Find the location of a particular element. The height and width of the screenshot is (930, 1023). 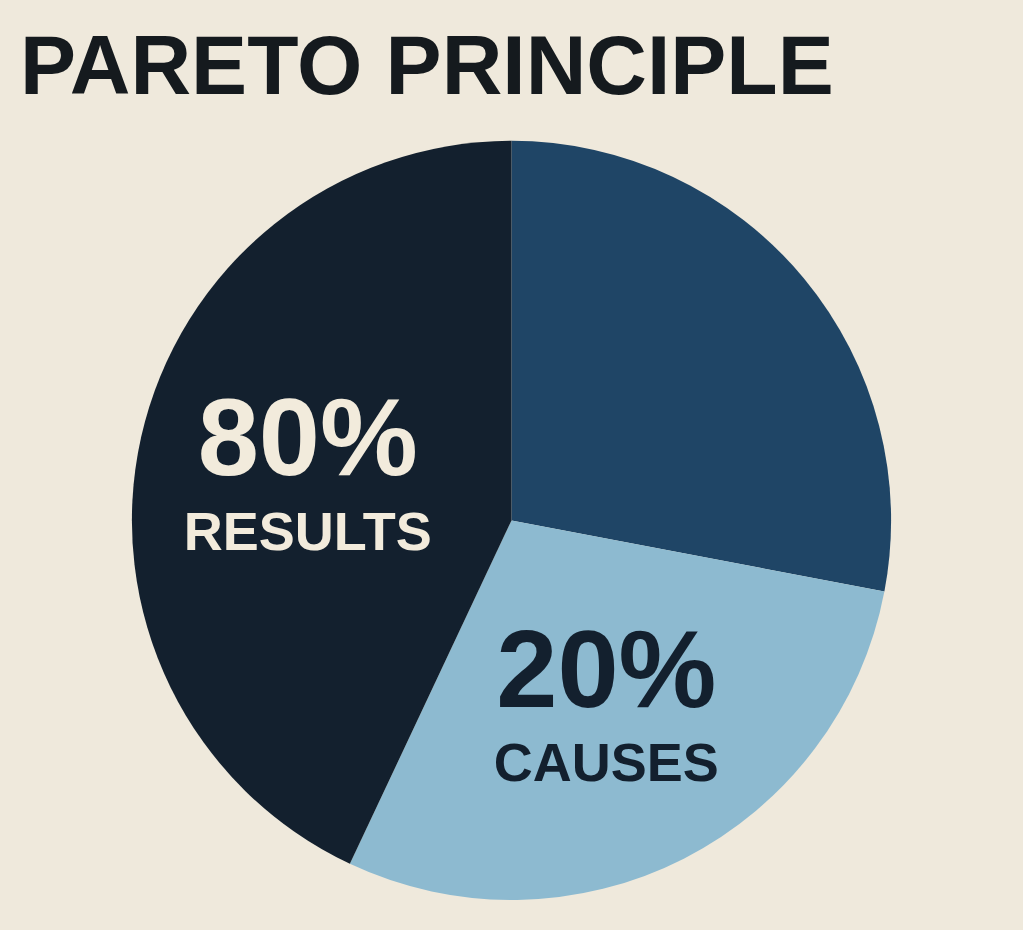

text: 80% is located at coordinates (307, 437).